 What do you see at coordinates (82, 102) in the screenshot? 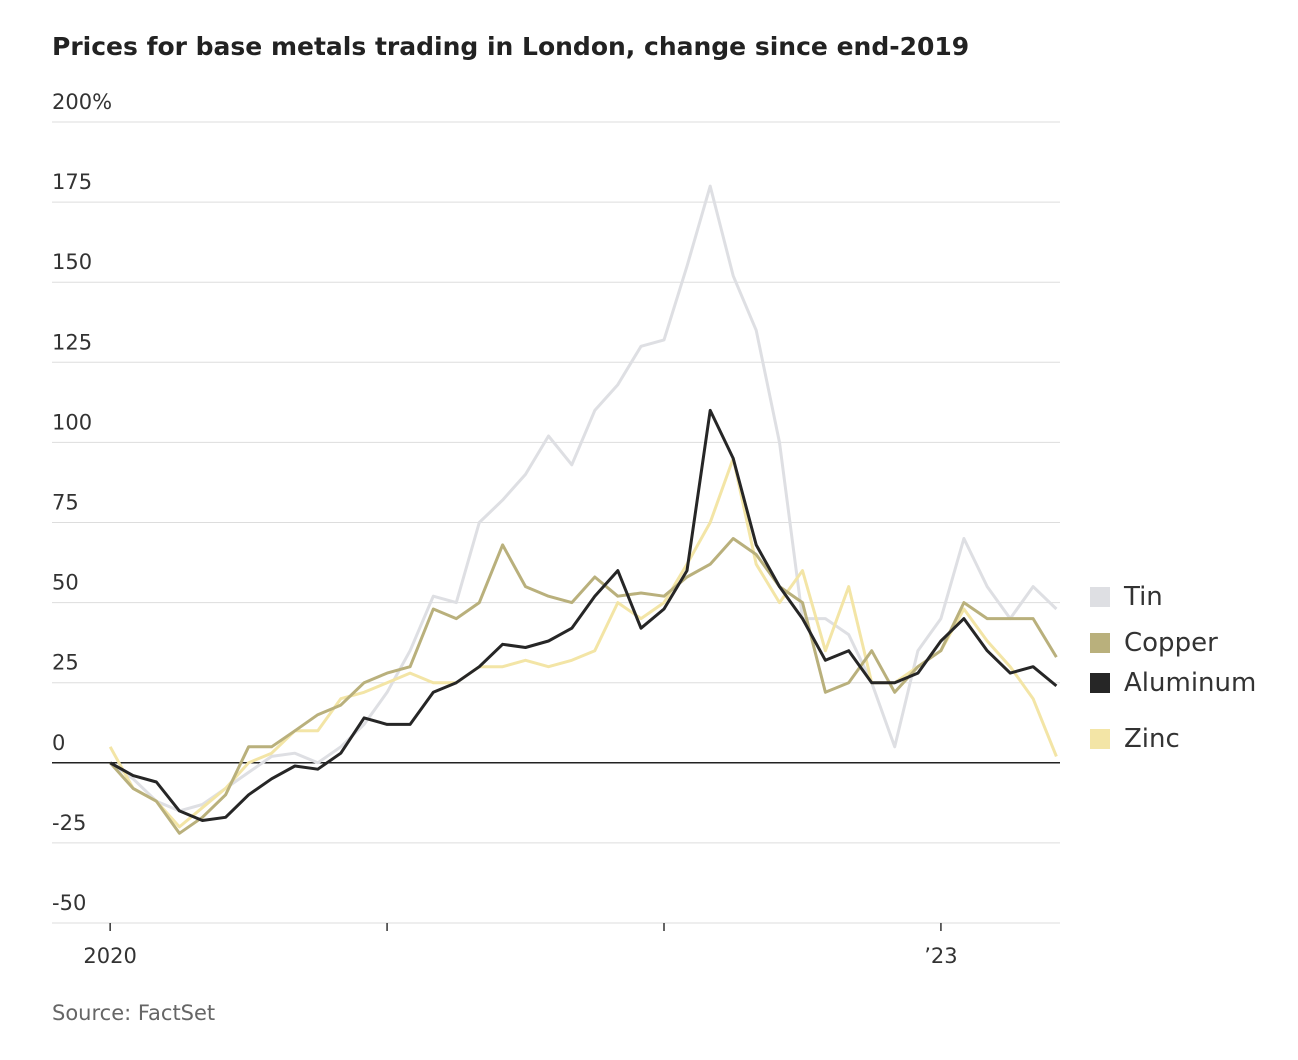
I see `y-tick-label: 200%` at bounding box center [82, 102].